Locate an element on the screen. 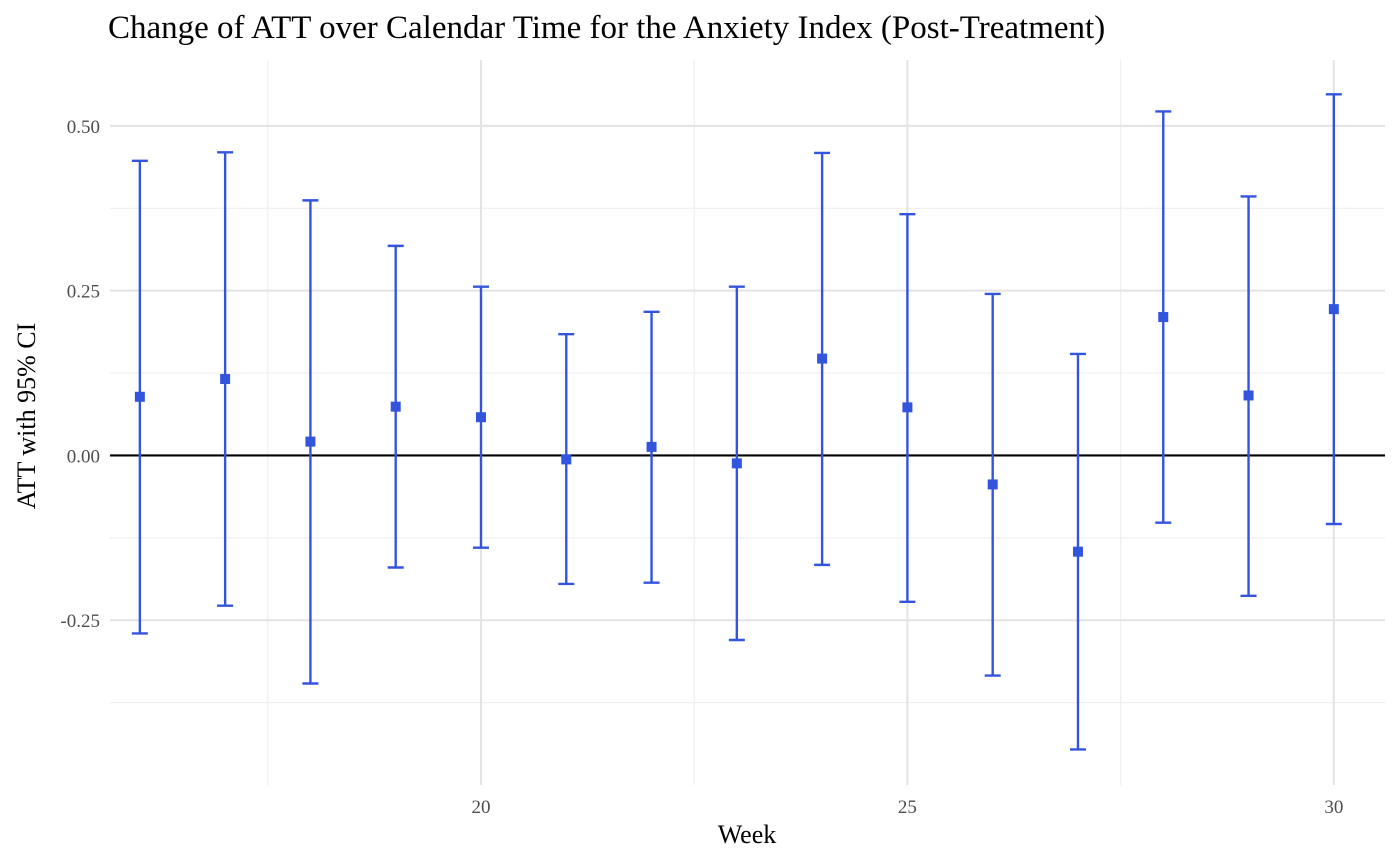 This screenshot has height=865, width=1400. x-tick-label: 25 is located at coordinates (907, 807).